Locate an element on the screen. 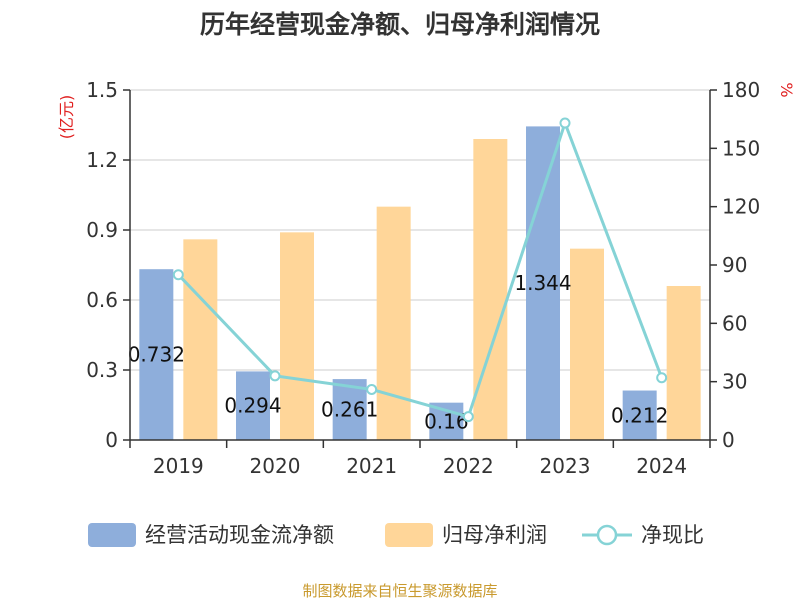 This screenshot has height=600, width=800. legend-label-profit: 归母净利润 is located at coordinates (494, 535).